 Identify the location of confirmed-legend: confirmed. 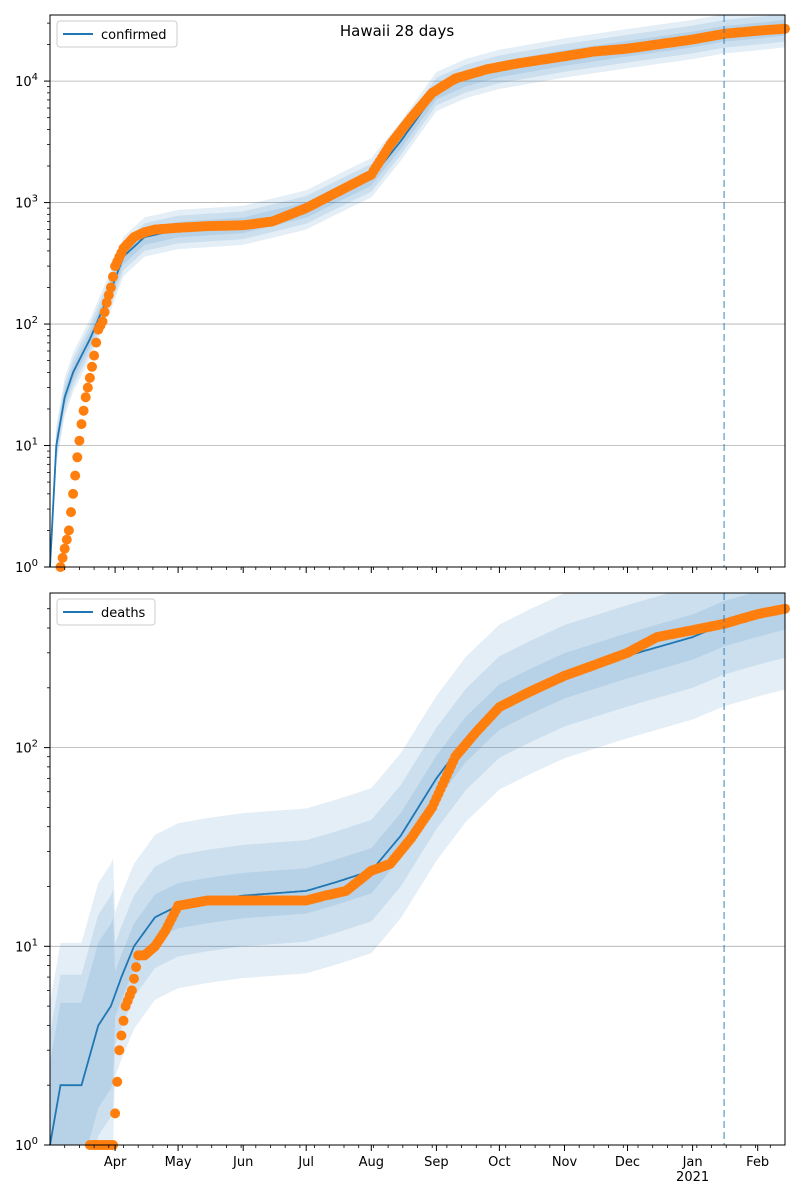
(117, 34).